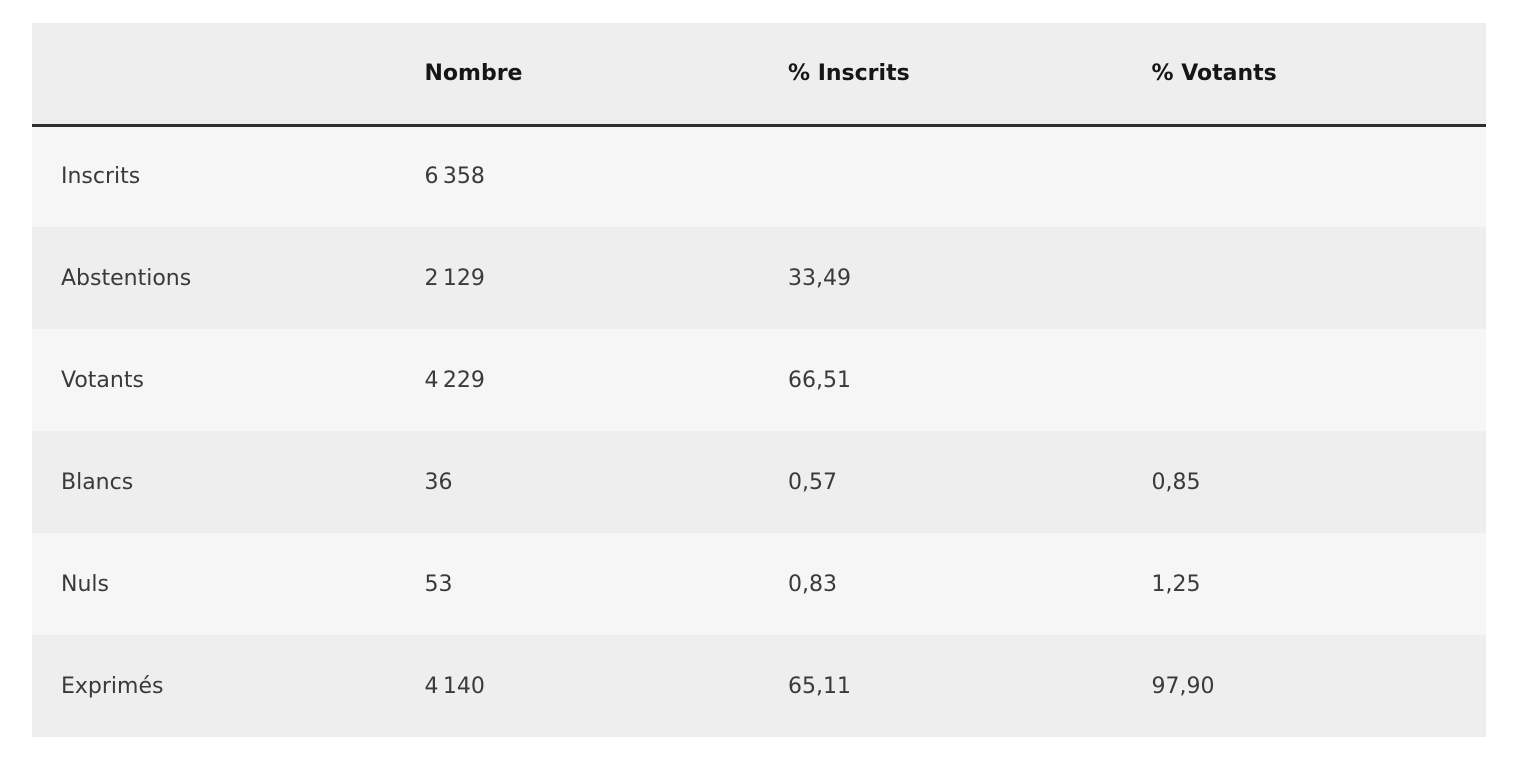  What do you see at coordinates (812, 584) in the screenshot?
I see `cell: 0,83` at bounding box center [812, 584].